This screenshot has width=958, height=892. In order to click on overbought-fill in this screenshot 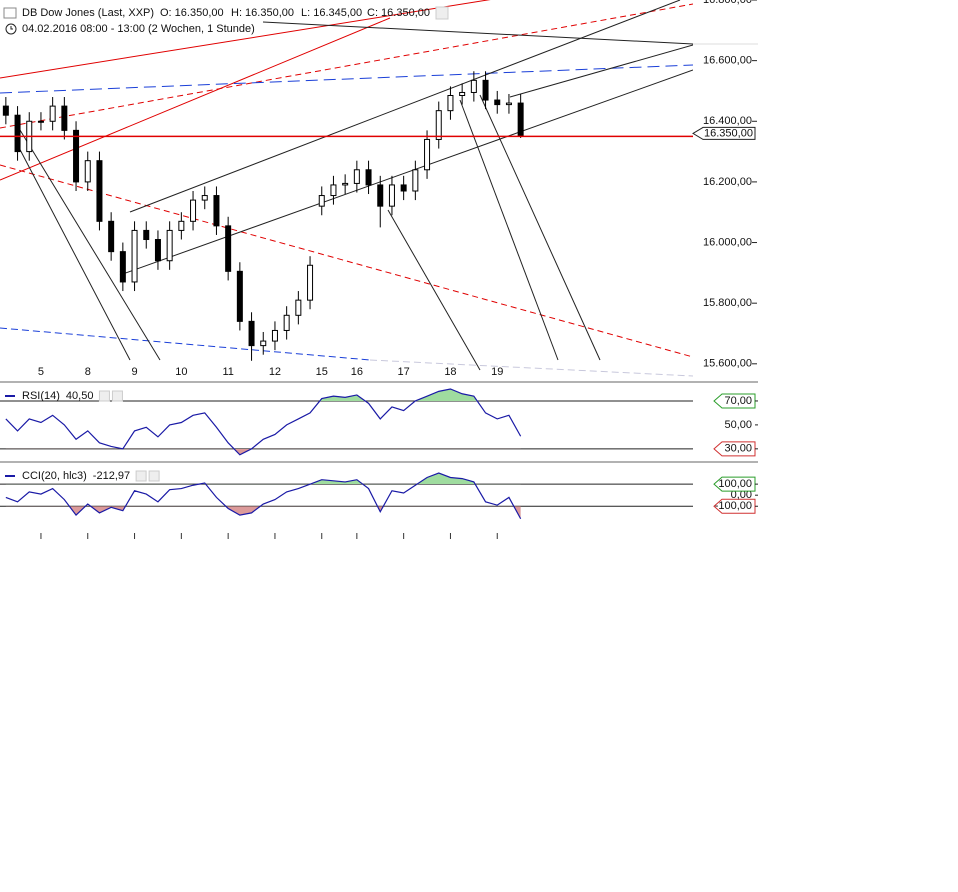, I will do `click(263, 479)`.